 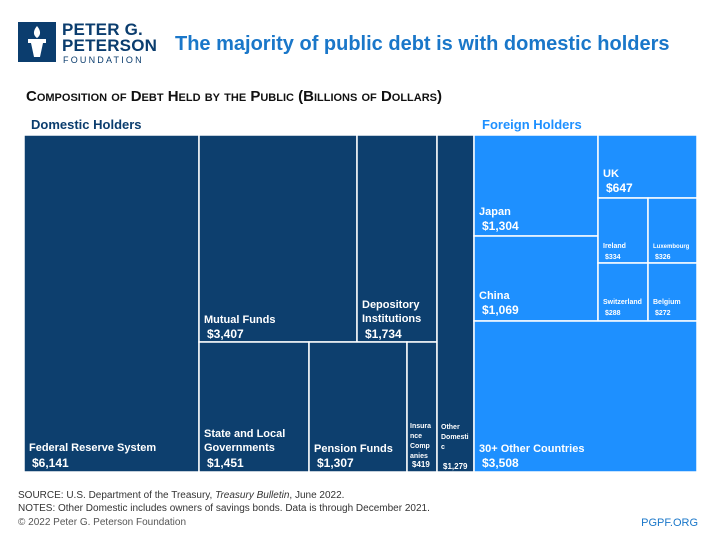 I want to click on treemap-tile-label: Comp, so click(x=420, y=446).